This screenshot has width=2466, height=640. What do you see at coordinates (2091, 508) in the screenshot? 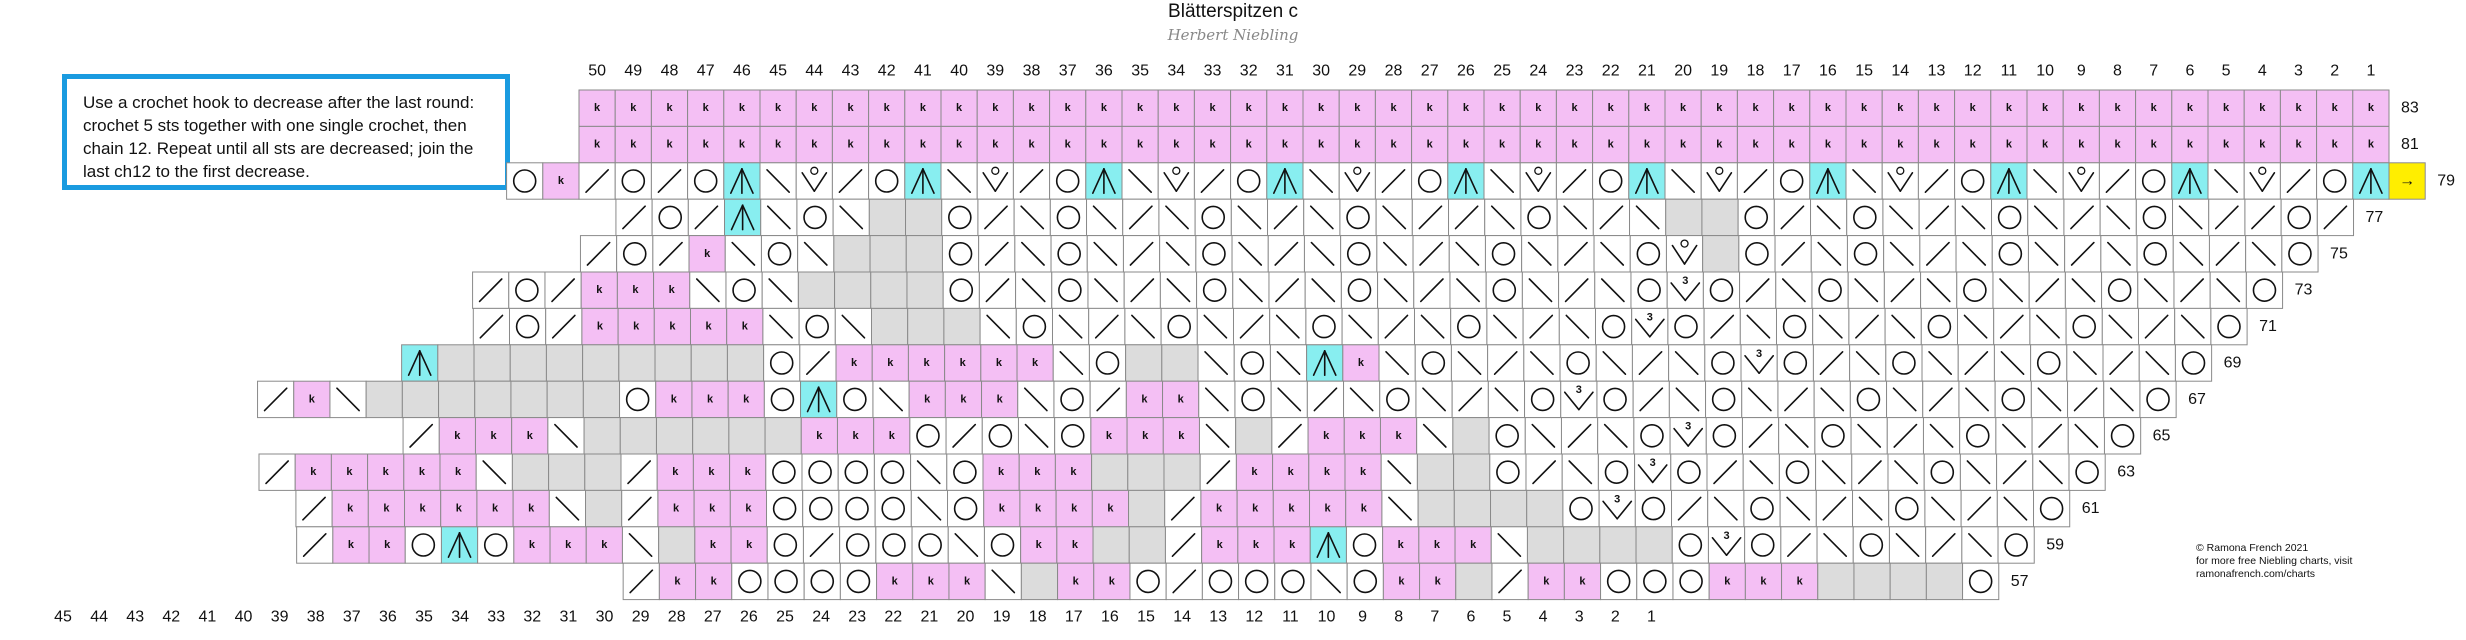
I see `round-label: 61` at bounding box center [2091, 508].